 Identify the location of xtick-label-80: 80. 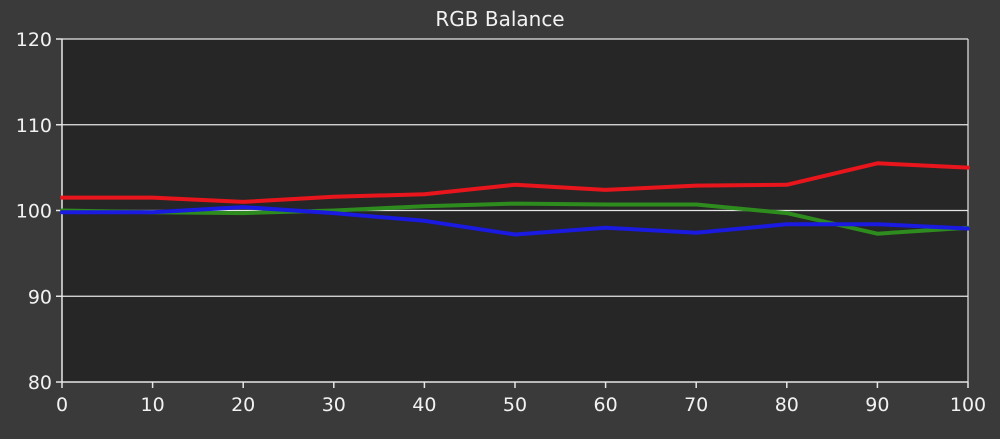
(787, 405).